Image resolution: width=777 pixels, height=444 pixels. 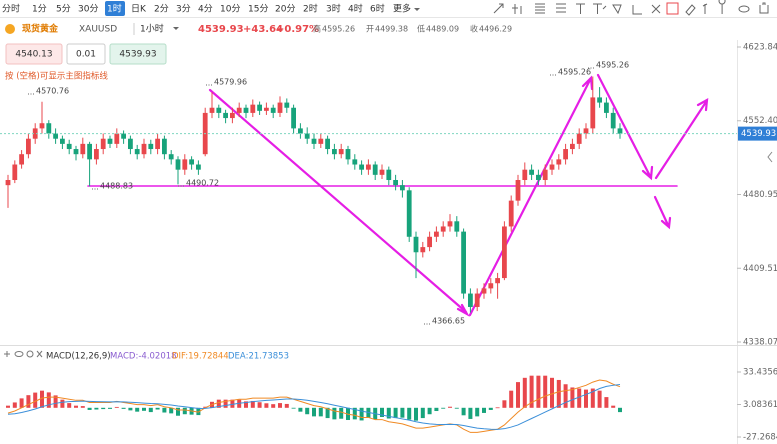 What do you see at coordinates (30, 354) in the screenshot?
I see `icon-gear` at bounding box center [30, 354].